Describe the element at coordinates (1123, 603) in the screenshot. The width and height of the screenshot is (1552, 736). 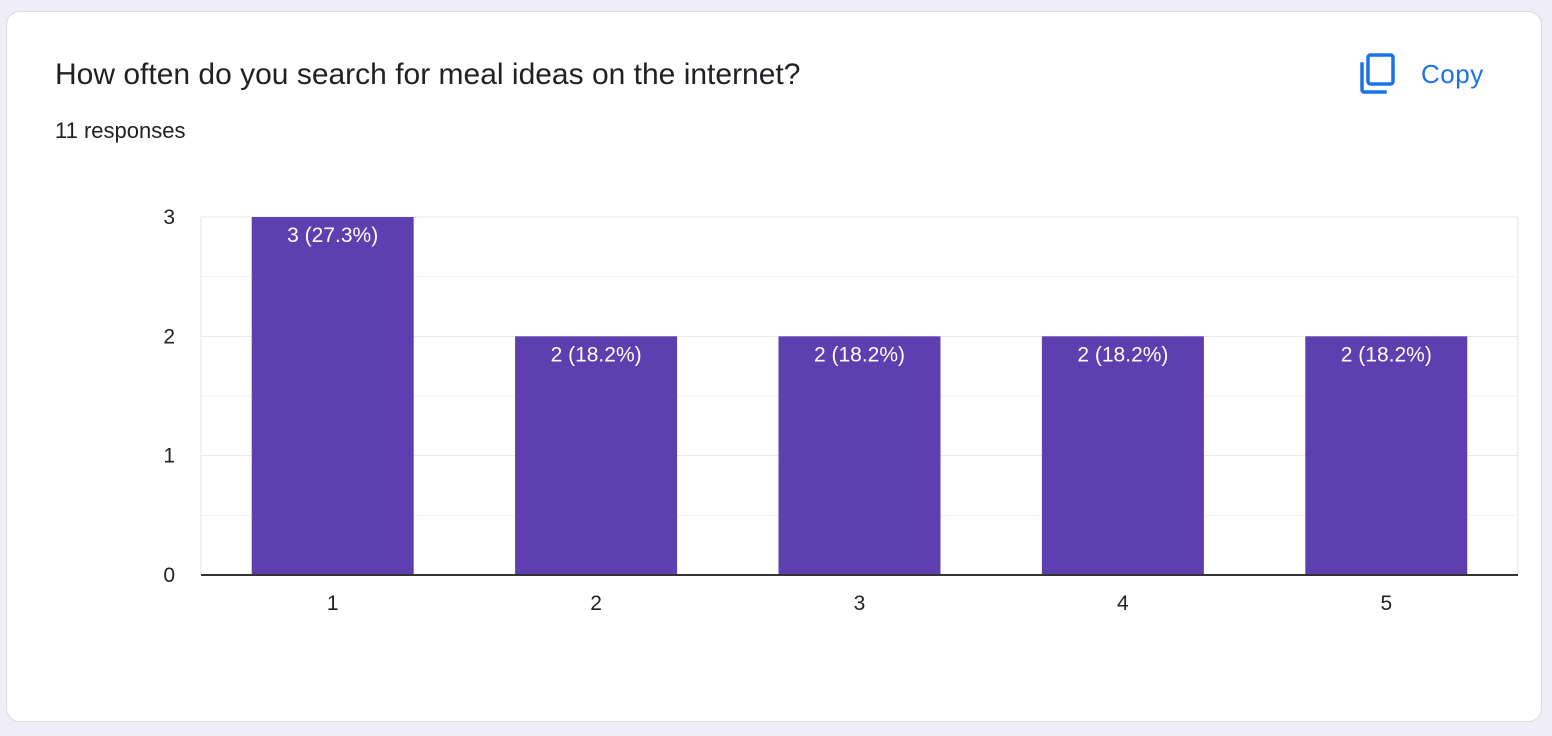
I see `x-tick-label: 4` at that location.